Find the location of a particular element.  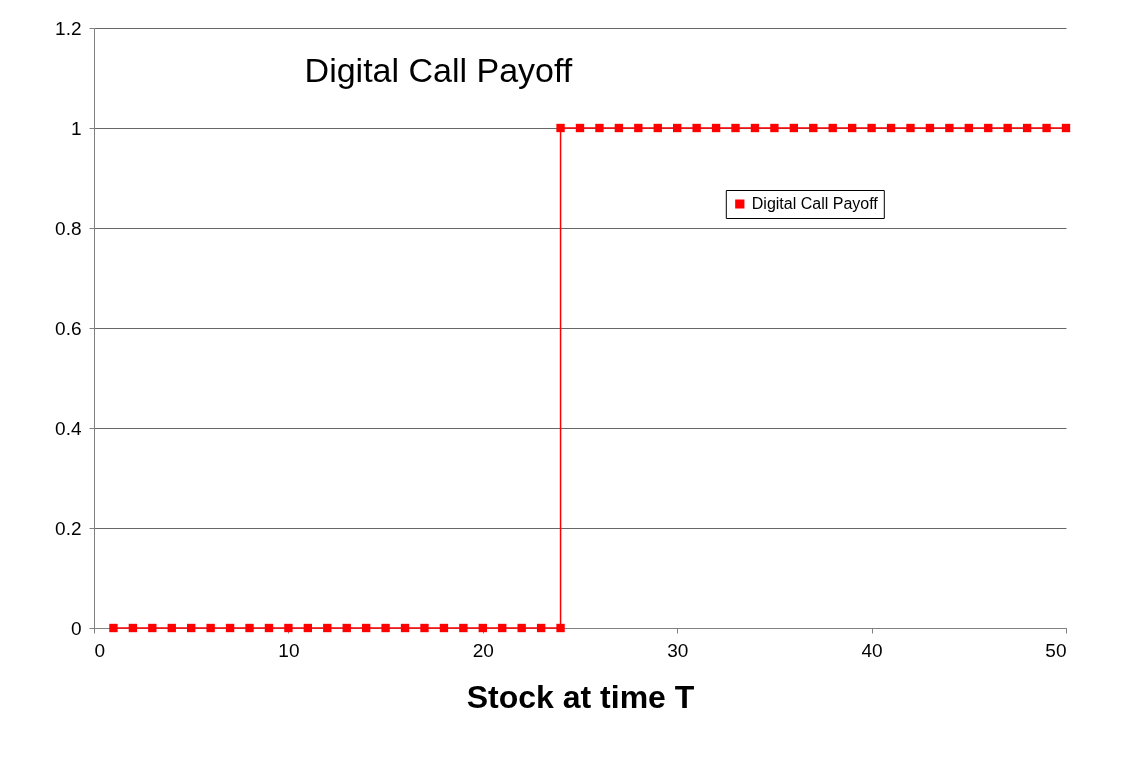

x-axis-title: Stock at time T is located at coordinates (580, 696).